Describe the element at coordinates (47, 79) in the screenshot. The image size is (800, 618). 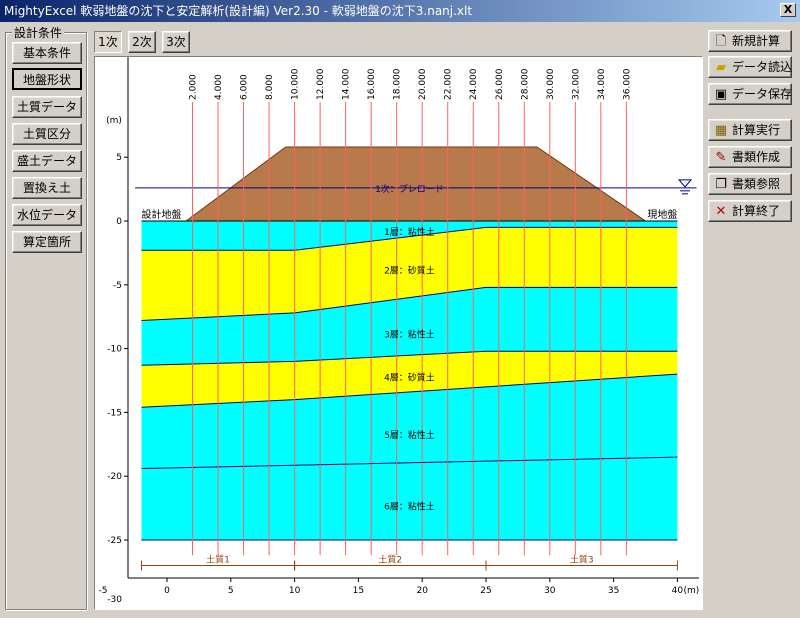
I see `ground-shape-button: 地盤形状` at that location.